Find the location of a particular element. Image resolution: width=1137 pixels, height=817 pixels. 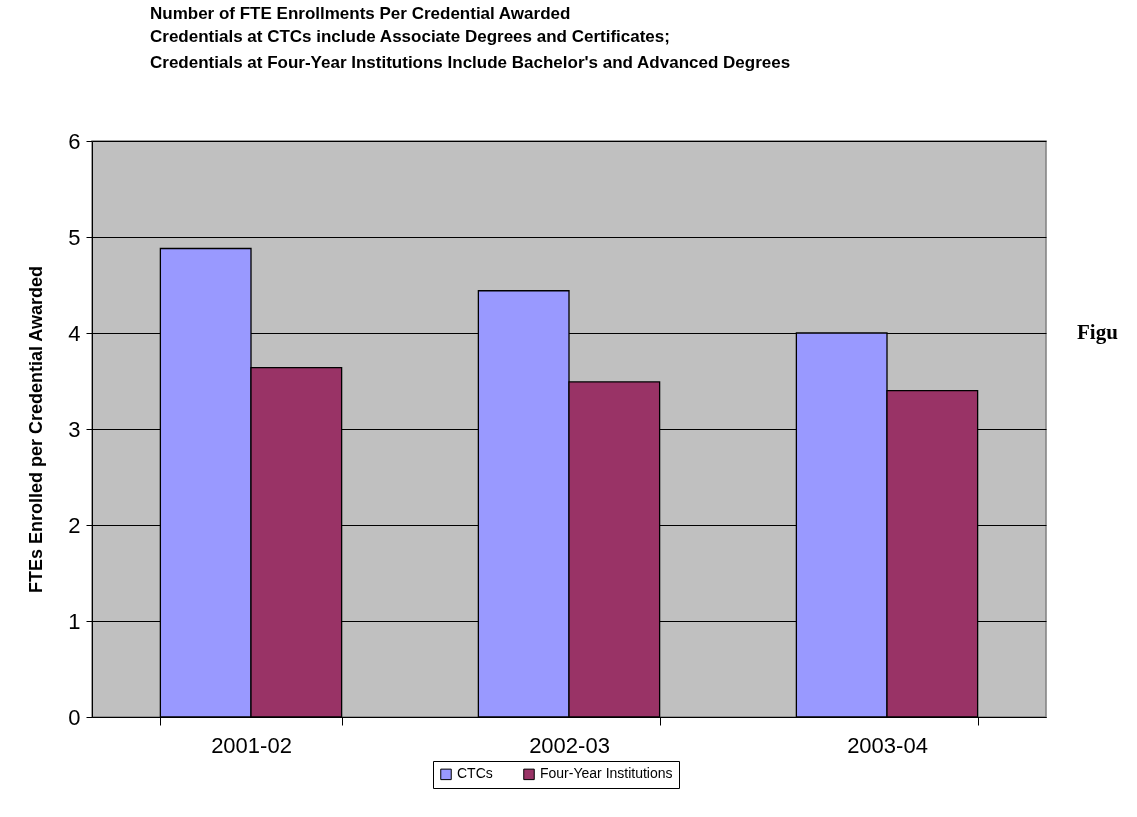

y-tick-label: 5 is located at coordinates (74, 237).